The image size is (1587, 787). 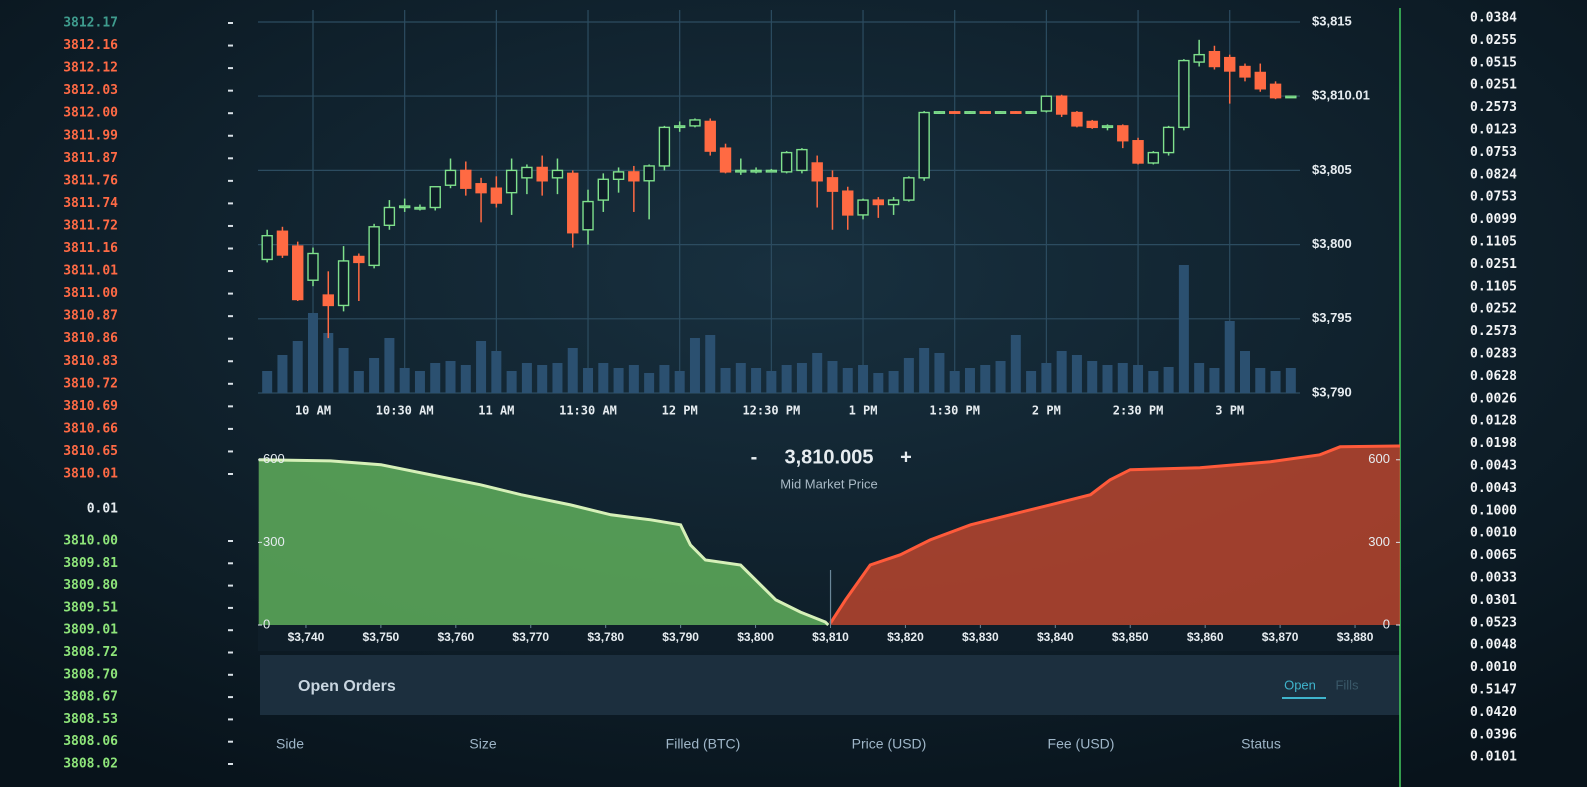 I want to click on y-tick-label: 0, so click(x=266, y=623).